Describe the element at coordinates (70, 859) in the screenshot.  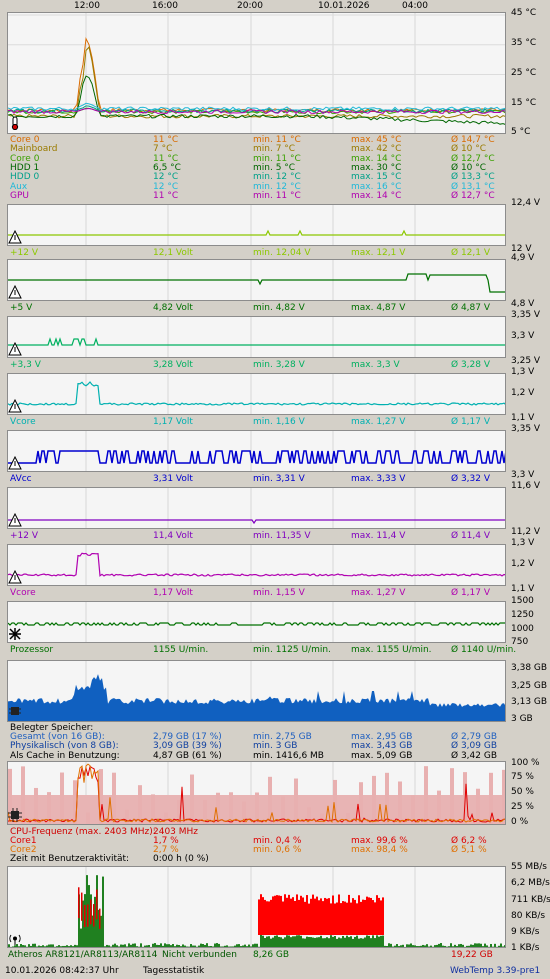
I see `activity-label: Zeit mit Benutzeraktivität:` at that location.